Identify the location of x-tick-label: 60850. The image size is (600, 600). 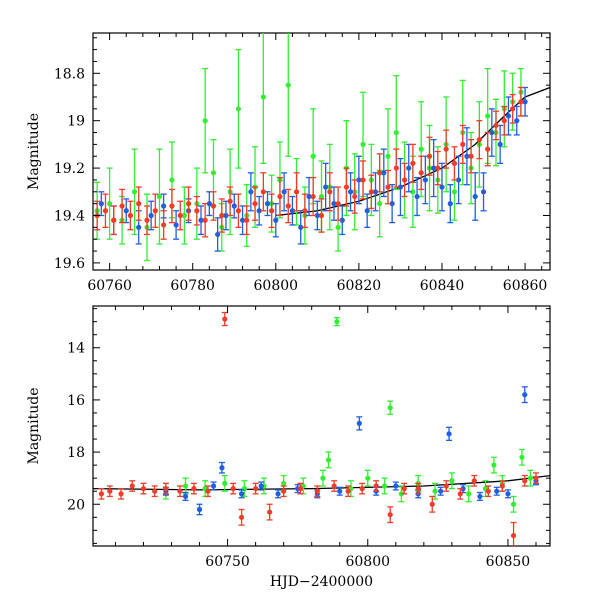
(508, 562).